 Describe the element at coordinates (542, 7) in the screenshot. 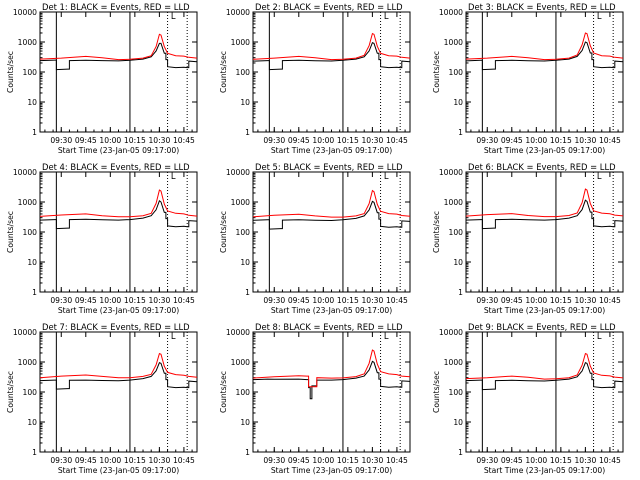

I see `chart-title: Det 3: BLACK = Events, RED = LLD` at that location.